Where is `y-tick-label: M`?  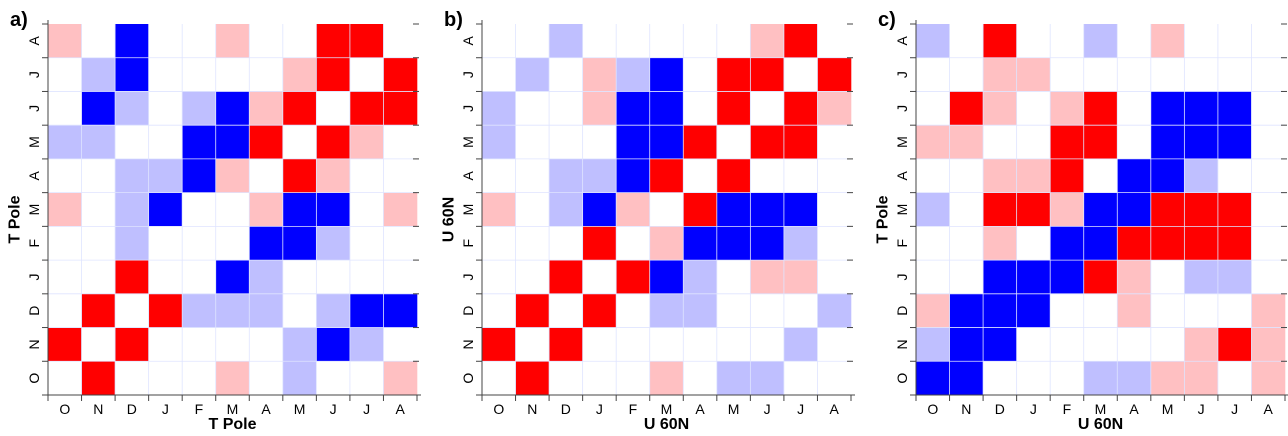
y-tick-label: M is located at coordinates (34, 142).